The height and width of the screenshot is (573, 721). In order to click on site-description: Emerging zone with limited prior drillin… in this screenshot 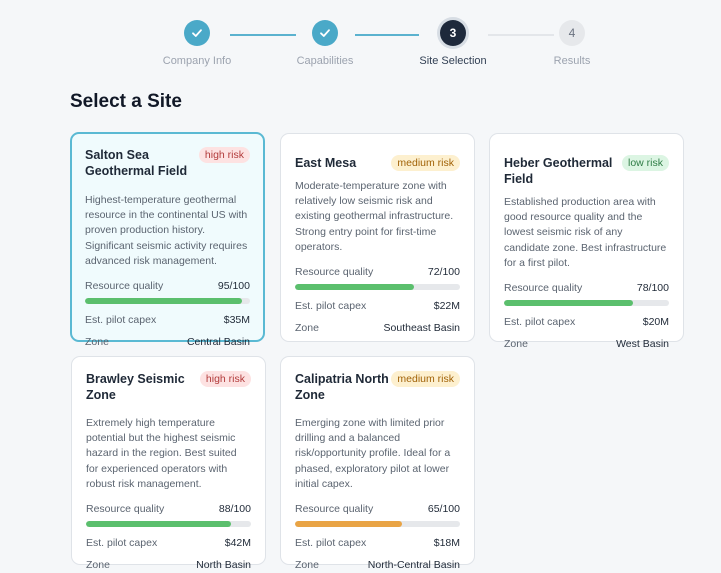, I will do `click(373, 453)`.